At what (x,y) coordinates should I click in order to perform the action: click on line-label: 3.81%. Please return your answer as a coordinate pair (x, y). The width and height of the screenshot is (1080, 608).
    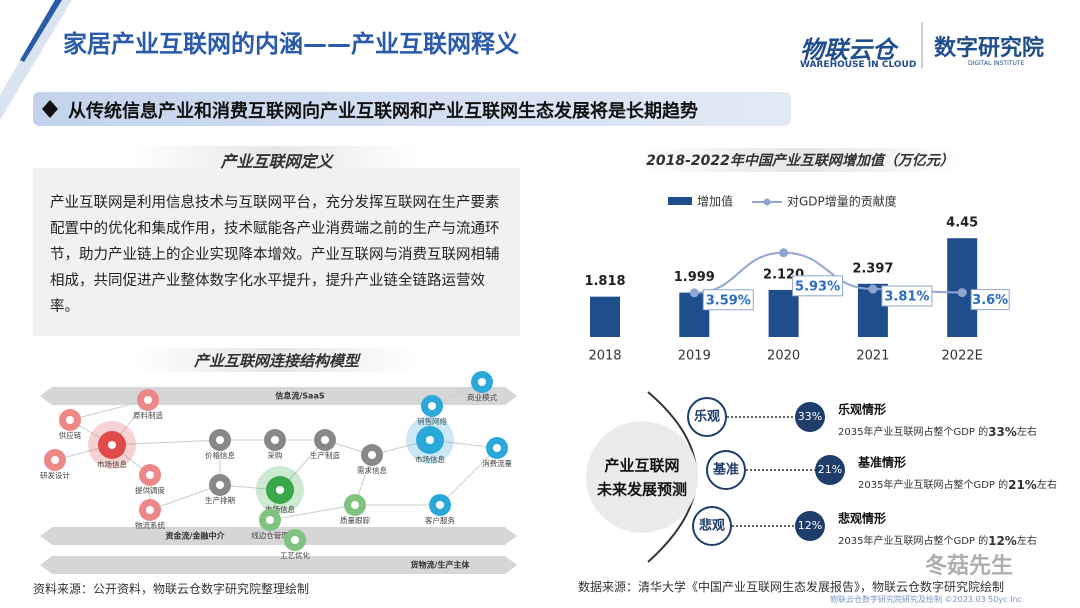
    Looking at the image, I should click on (906, 297).